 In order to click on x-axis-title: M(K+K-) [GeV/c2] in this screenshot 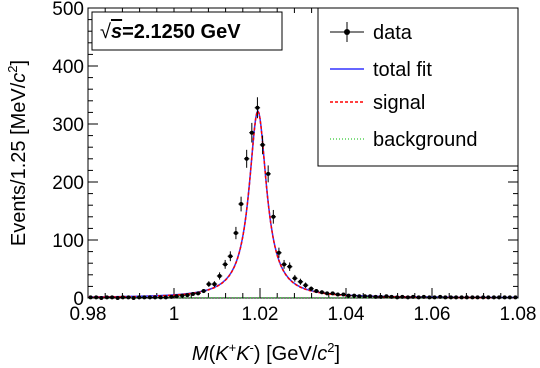, I will do `click(266, 352)`.